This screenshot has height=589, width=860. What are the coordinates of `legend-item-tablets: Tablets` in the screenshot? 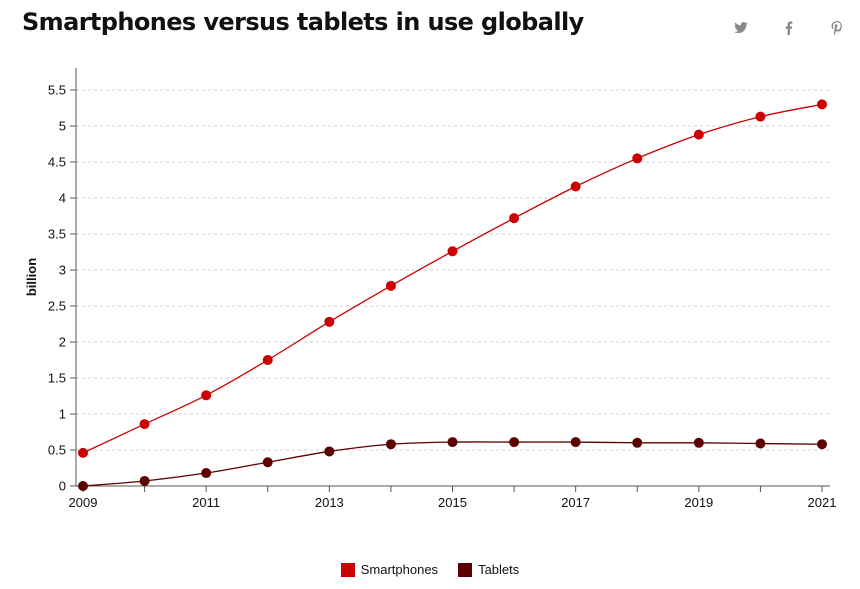 It's located at (488, 569).